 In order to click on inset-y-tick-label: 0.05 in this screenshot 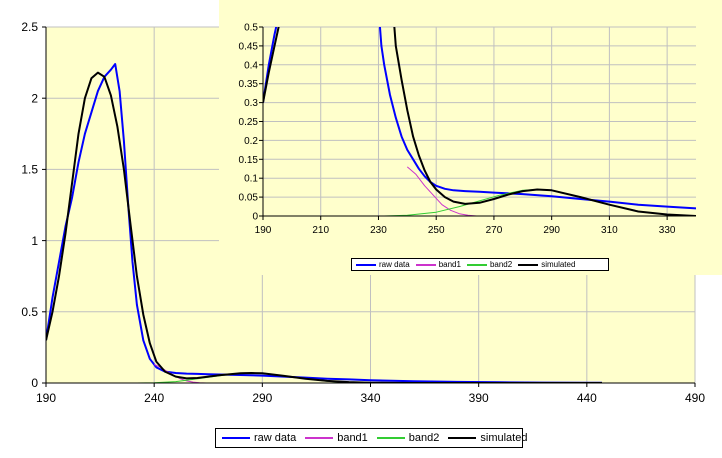, I will do `click(249, 198)`.